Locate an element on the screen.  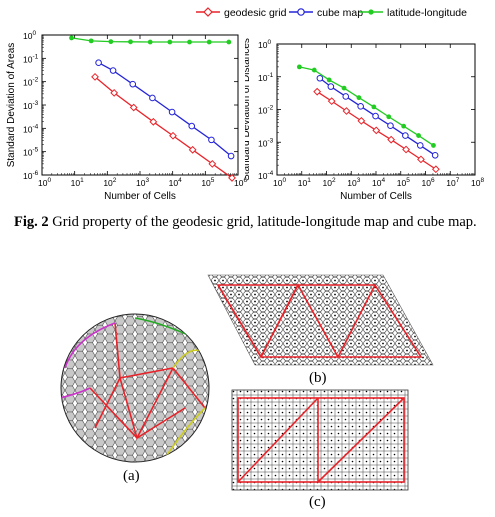
panel-label-c: (c) is located at coordinates (317, 502).